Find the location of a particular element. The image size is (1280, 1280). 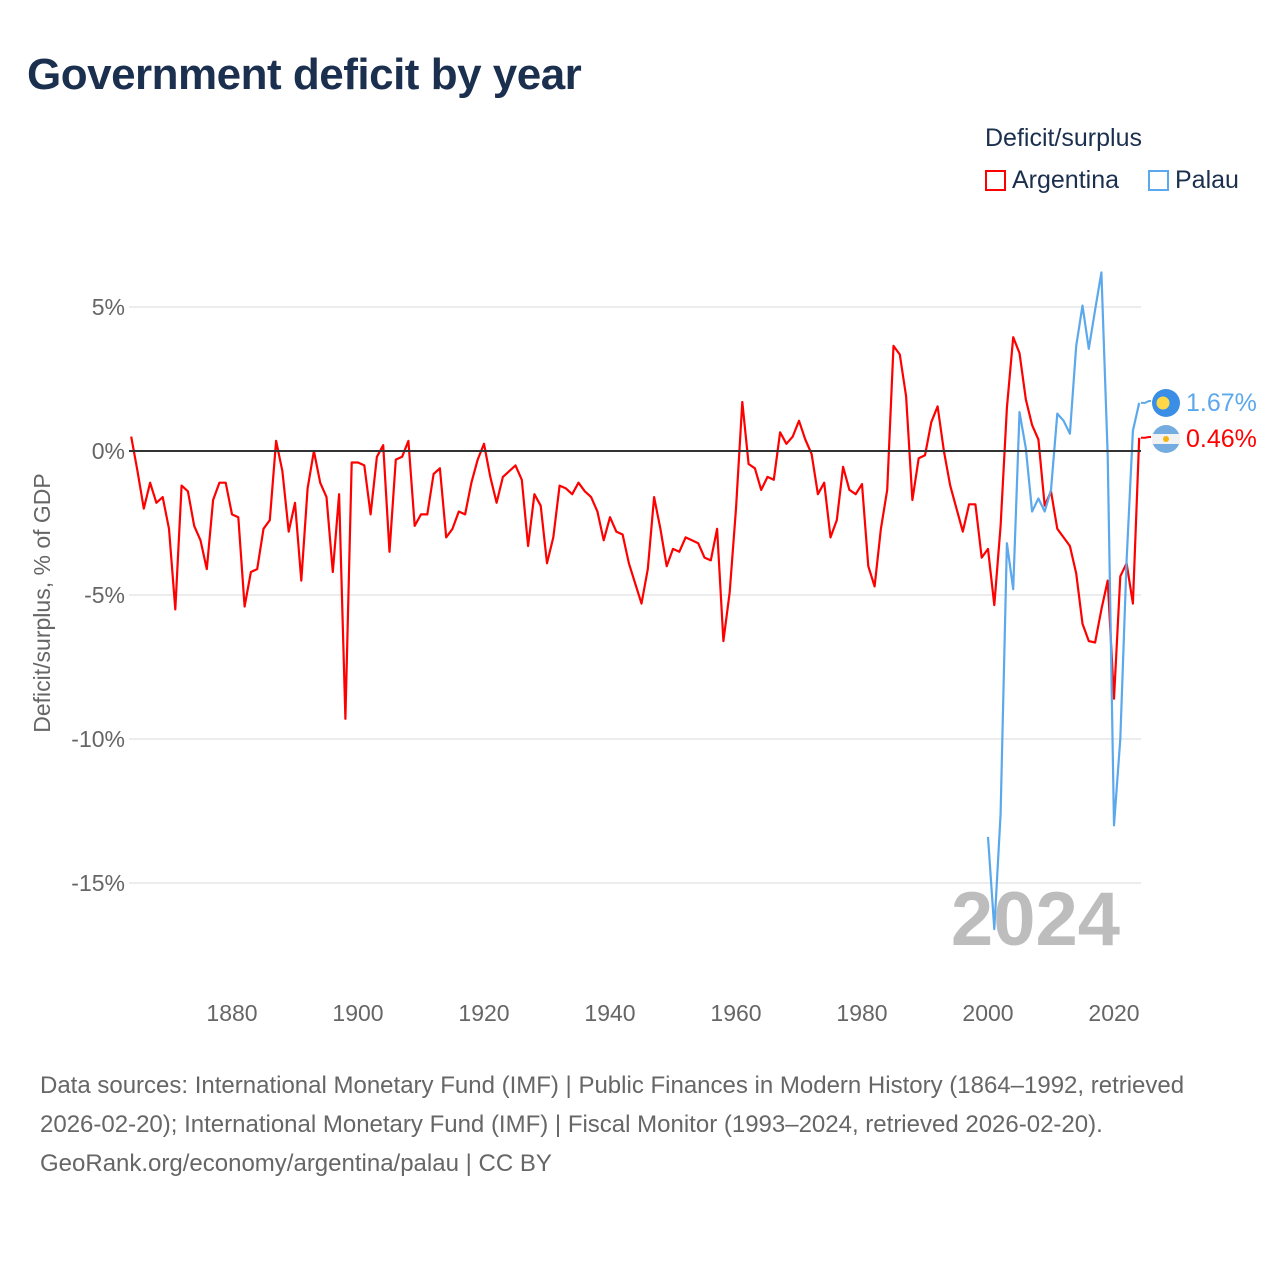

argentina-flag-sun-icon is located at coordinates (1166, 439).